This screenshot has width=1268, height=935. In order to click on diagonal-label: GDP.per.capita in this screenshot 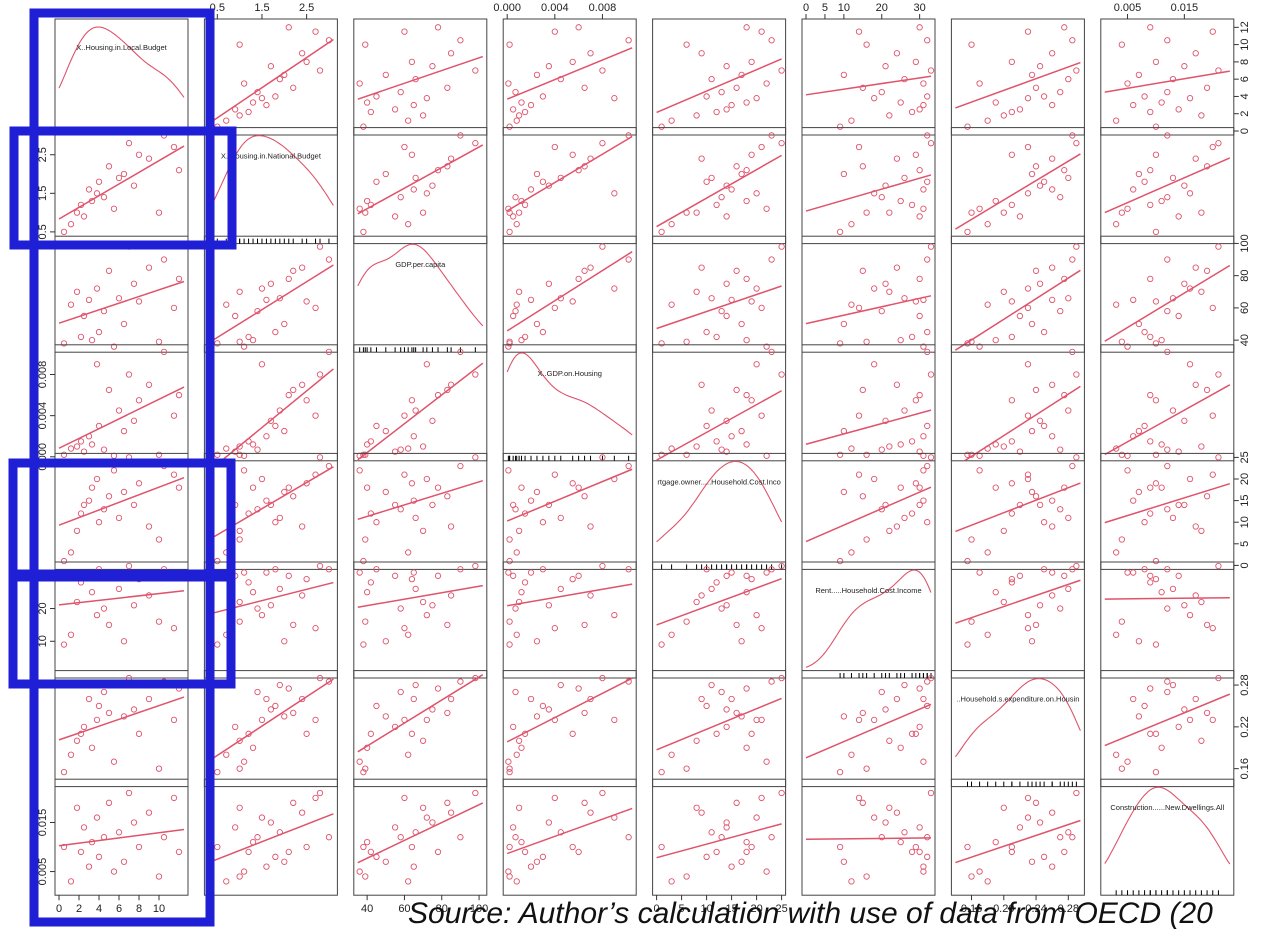, I will do `click(420, 264)`.